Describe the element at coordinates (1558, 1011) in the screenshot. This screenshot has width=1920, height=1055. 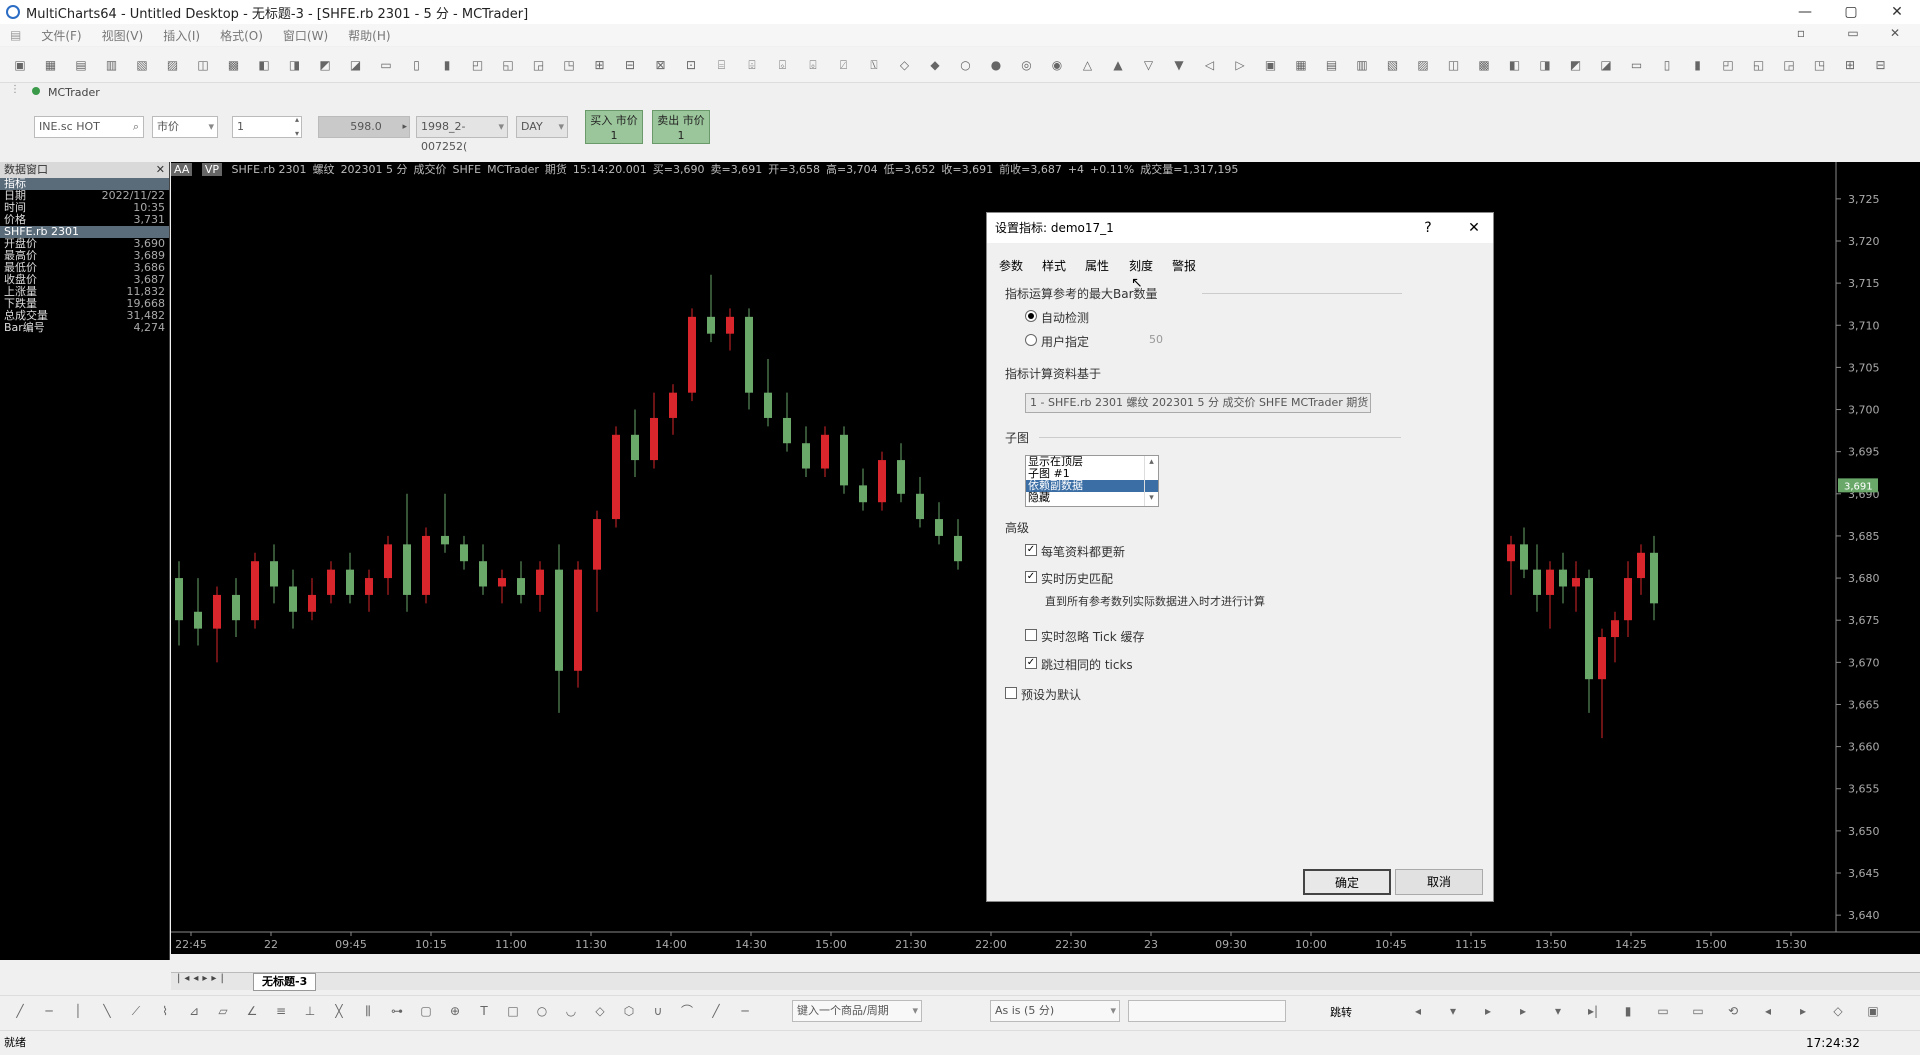
I see `navigation-tool-icon: ▾` at that location.